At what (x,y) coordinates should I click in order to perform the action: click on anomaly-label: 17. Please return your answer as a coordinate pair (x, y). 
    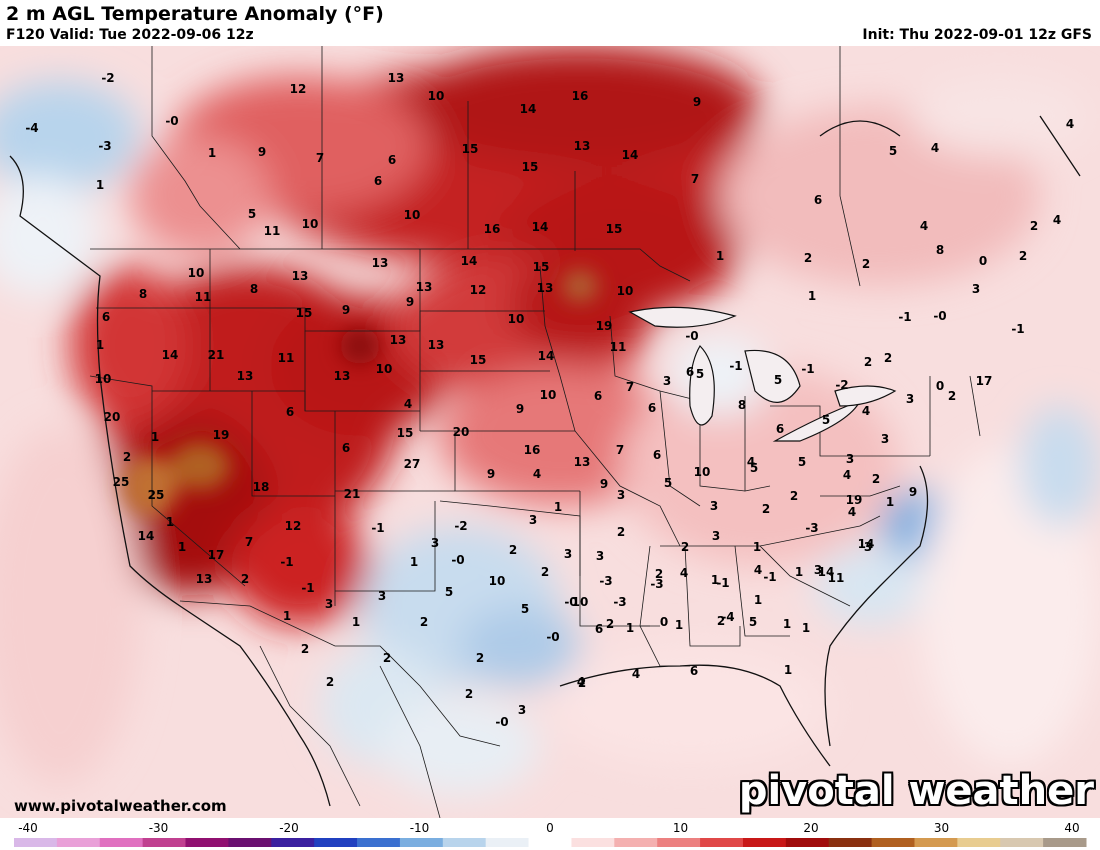
    Looking at the image, I should click on (216, 555).